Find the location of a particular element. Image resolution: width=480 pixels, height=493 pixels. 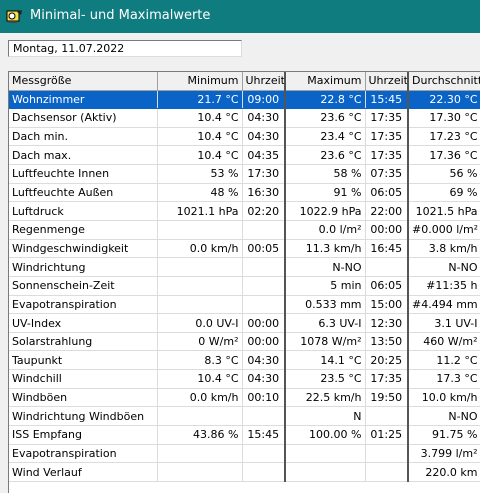

measure-cell: Regenmenge is located at coordinates (83, 230).